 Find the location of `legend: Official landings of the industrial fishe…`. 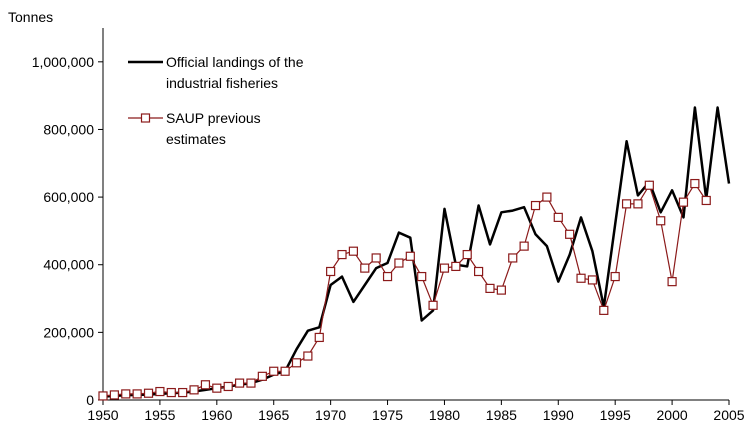

legend: Official landings of the industrial fishe… is located at coordinates (216, 100).